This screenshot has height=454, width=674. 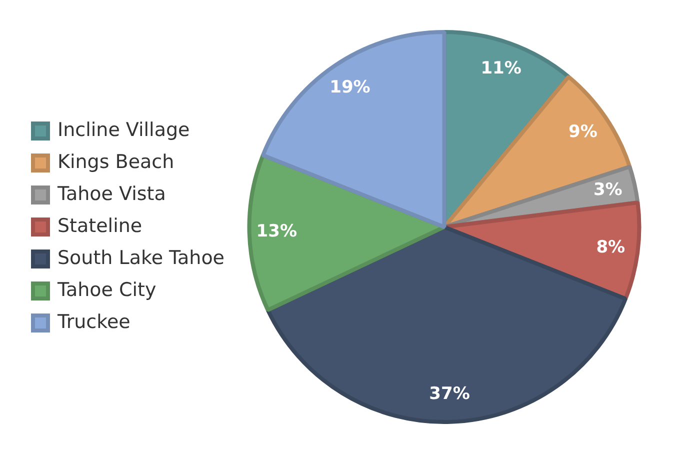 I want to click on legend-label: Incline Village, so click(x=124, y=129).